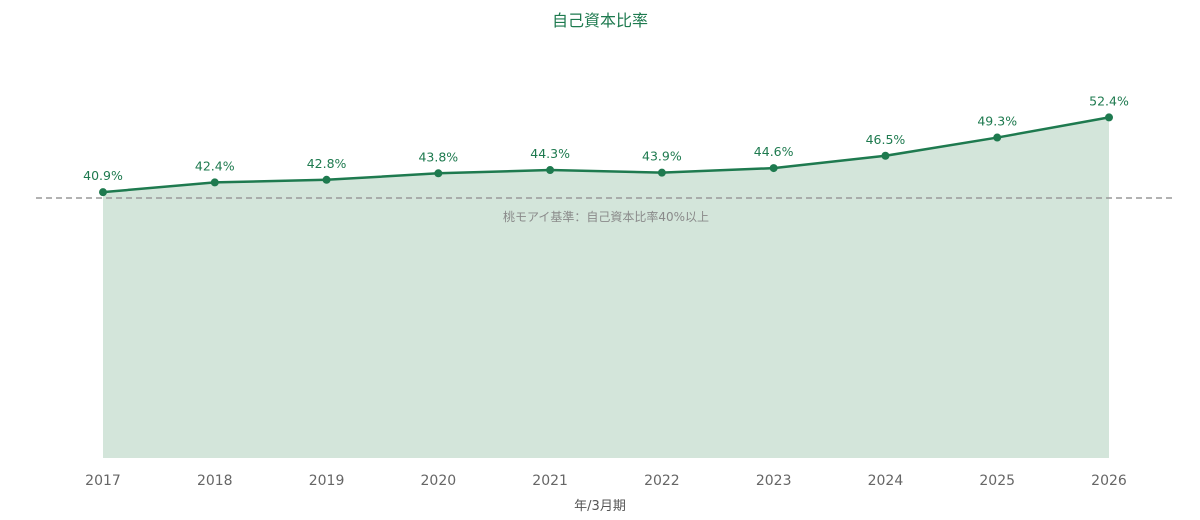  What do you see at coordinates (326, 179) in the screenshot?
I see `data-point-2019` at bounding box center [326, 179].